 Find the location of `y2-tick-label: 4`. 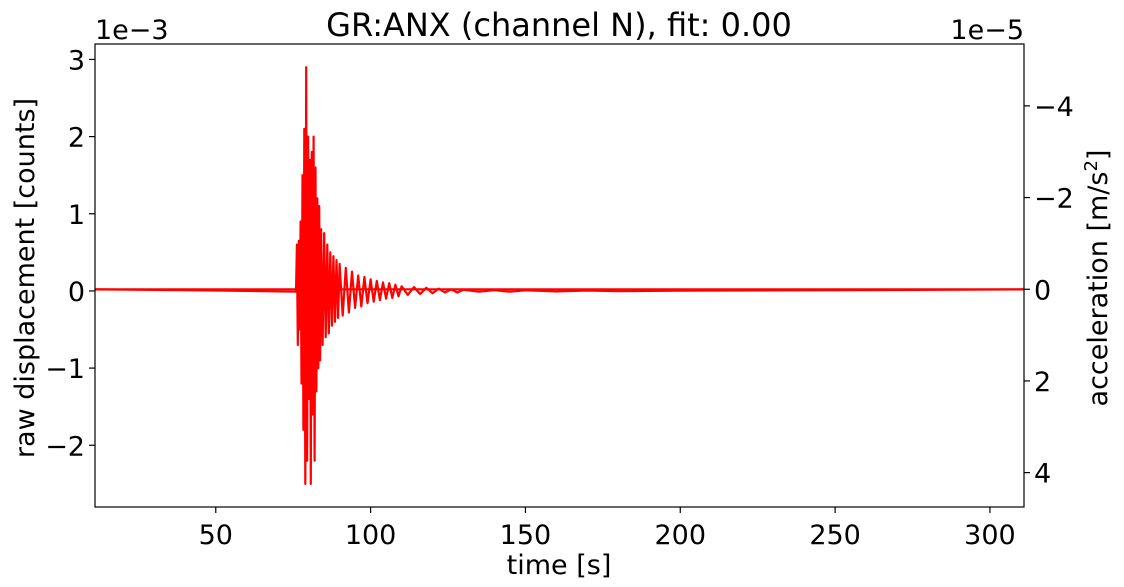

y2-tick-label: 4 is located at coordinates (1042, 474).